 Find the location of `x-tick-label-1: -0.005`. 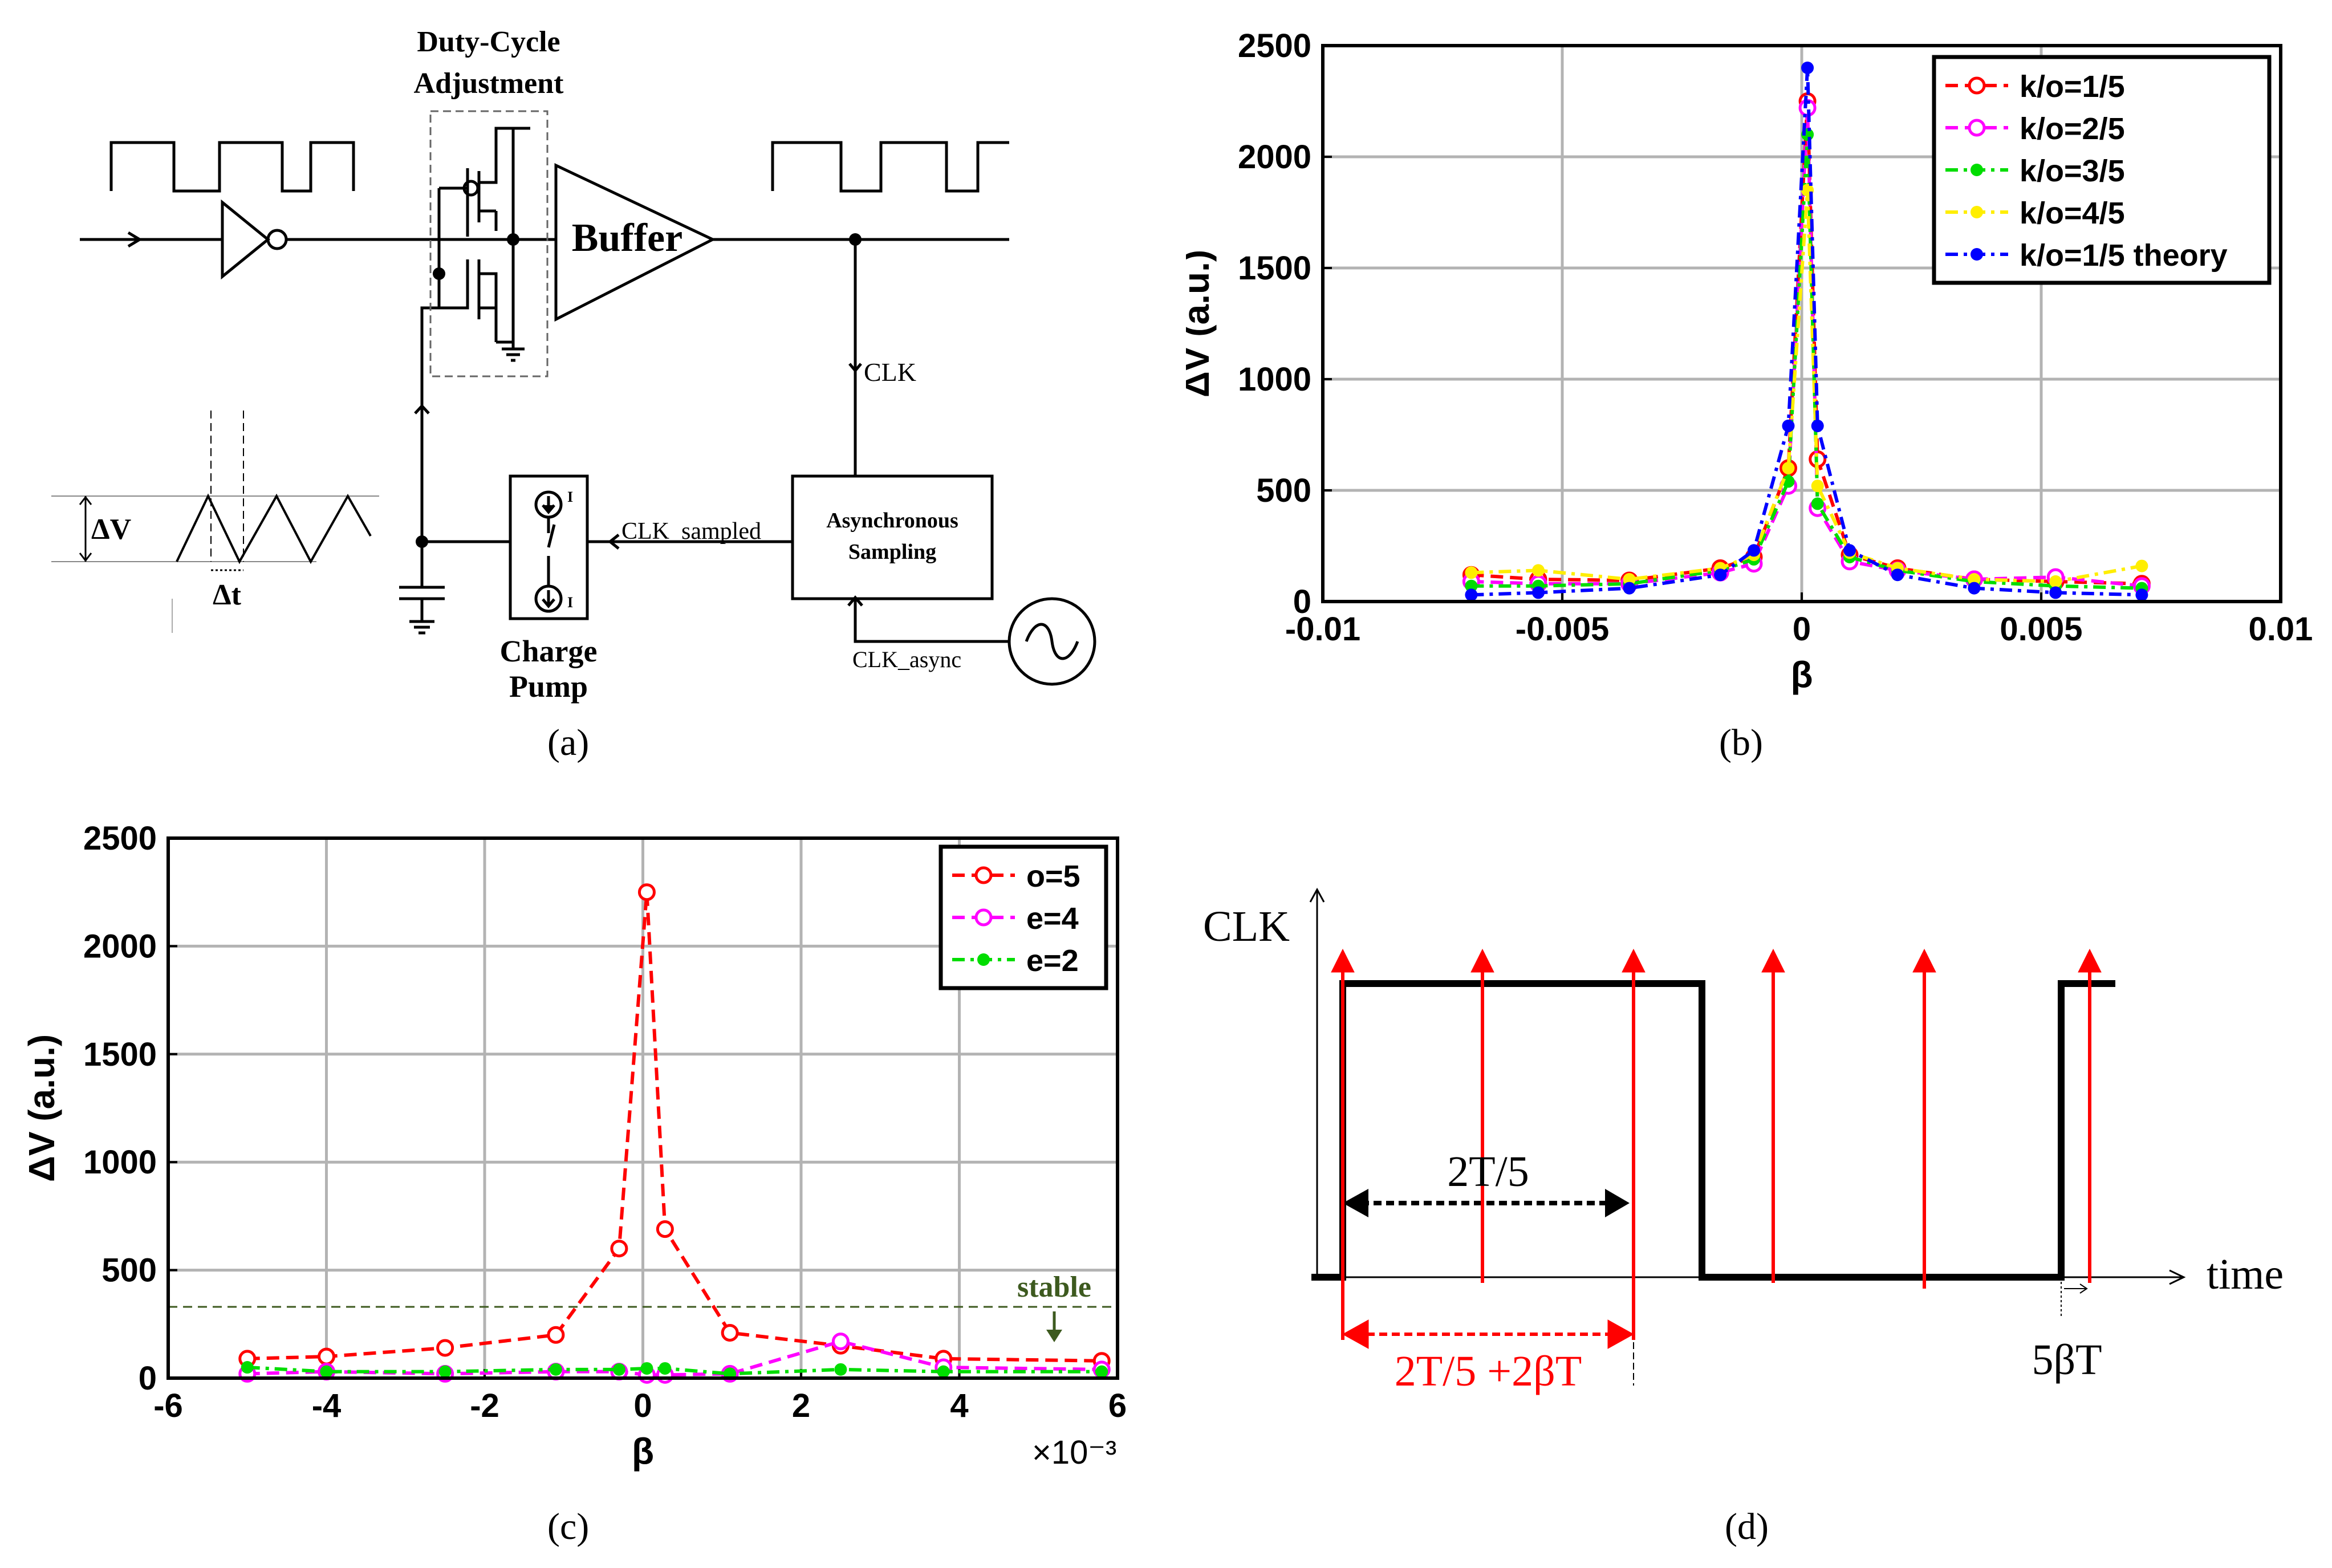

x-tick-label-1: -0.005 is located at coordinates (1562, 630).